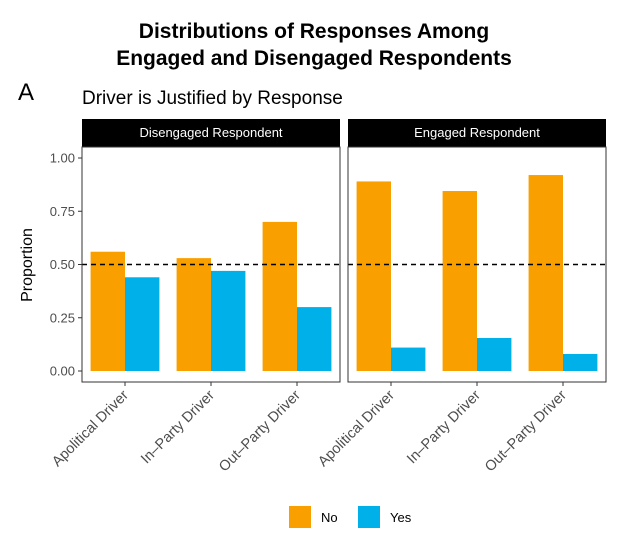  I want to click on legend-label-no: No, so click(329, 517).